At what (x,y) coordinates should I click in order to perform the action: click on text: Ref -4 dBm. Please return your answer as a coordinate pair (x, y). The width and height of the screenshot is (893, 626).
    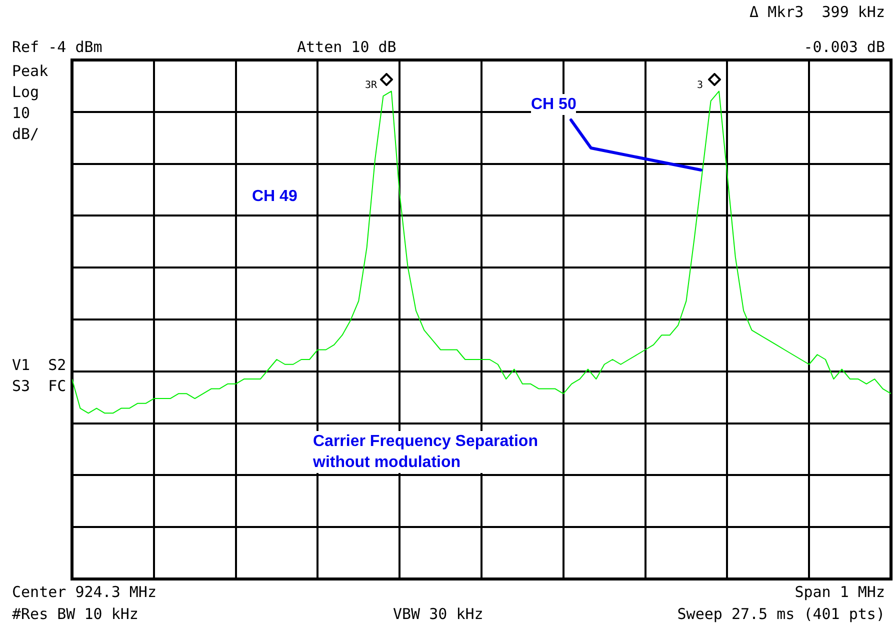
    Looking at the image, I should click on (57, 47).